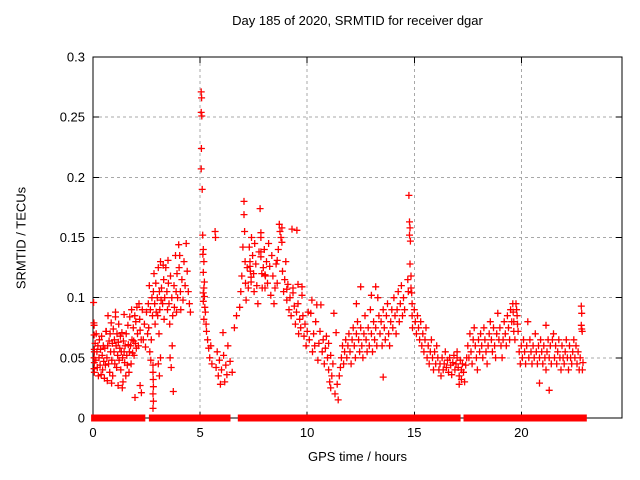 The width and height of the screenshot is (640, 480). What do you see at coordinates (72, 117) in the screenshot?
I see `y-tick-label: 0.25` at bounding box center [72, 117].